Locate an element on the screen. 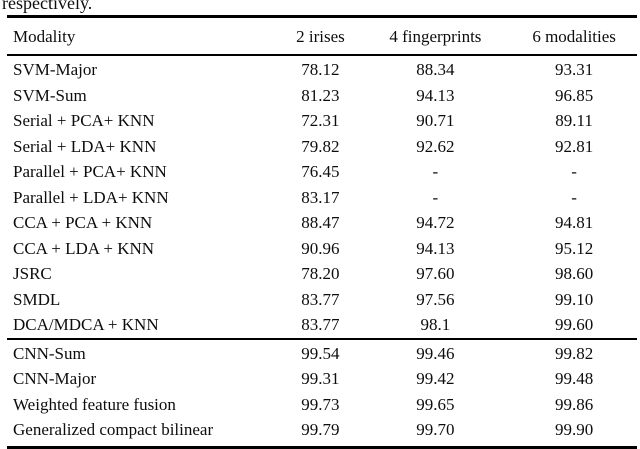 The width and height of the screenshot is (640, 449). value-cell: 99.54 is located at coordinates (320, 353).